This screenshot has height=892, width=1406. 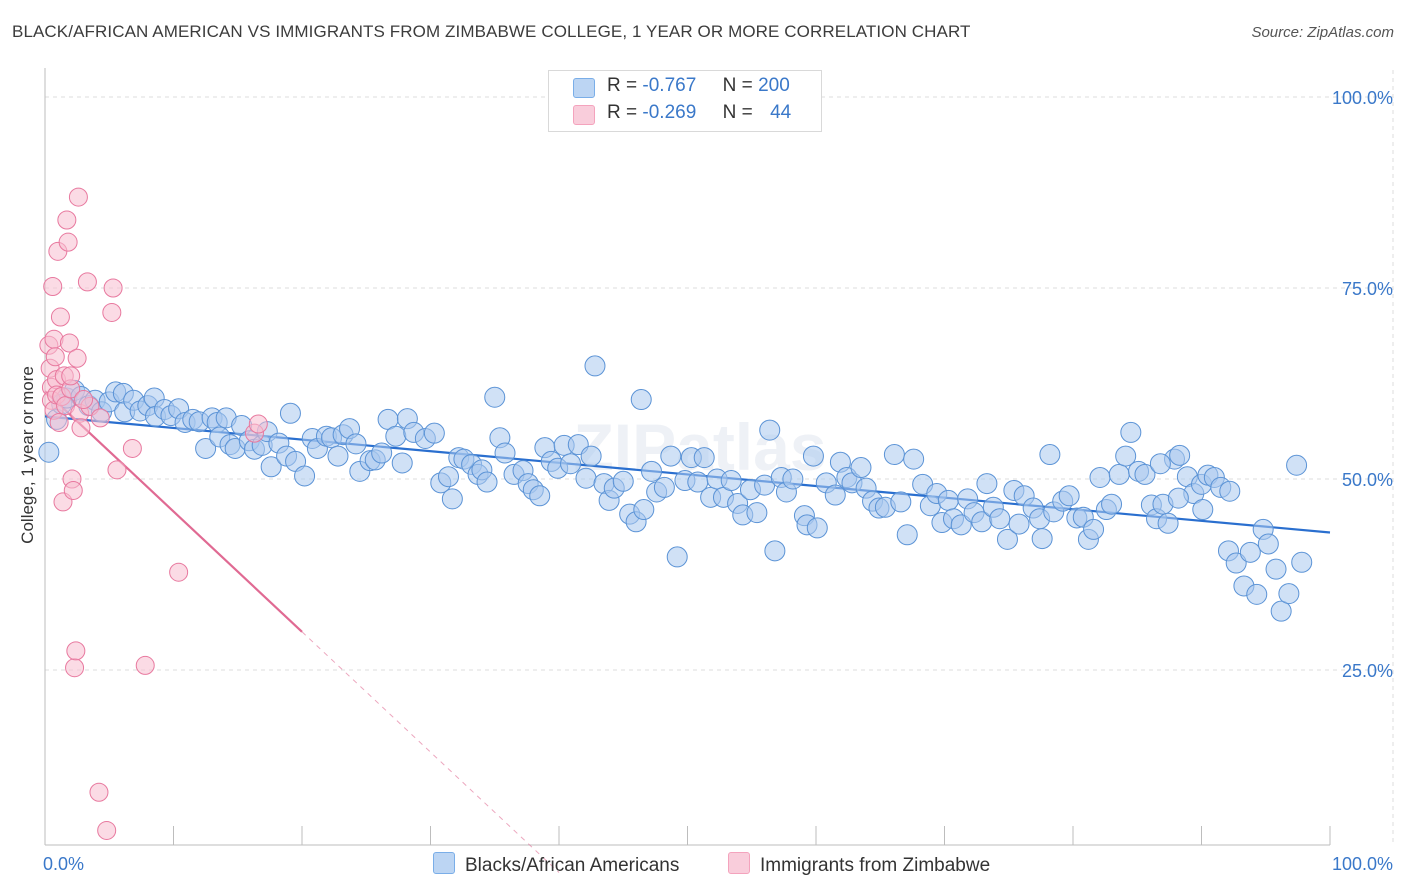 What do you see at coordinates (875, 865) in the screenshot?
I see `bottom-legend-label-zimbabwe: Immigrants from Zimbabwe` at bounding box center [875, 865].